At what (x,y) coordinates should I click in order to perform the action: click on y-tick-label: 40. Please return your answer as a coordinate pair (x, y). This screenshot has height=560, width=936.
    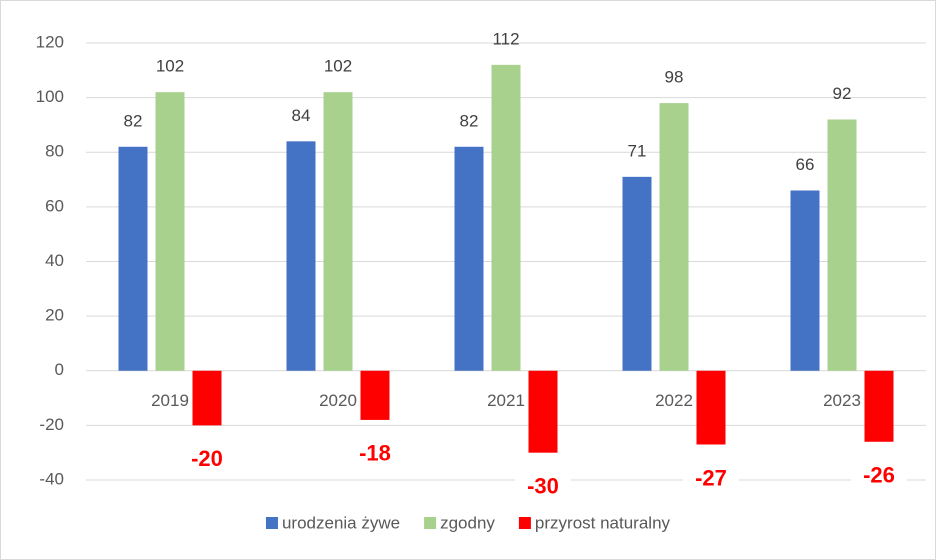
    Looking at the image, I should click on (54, 260).